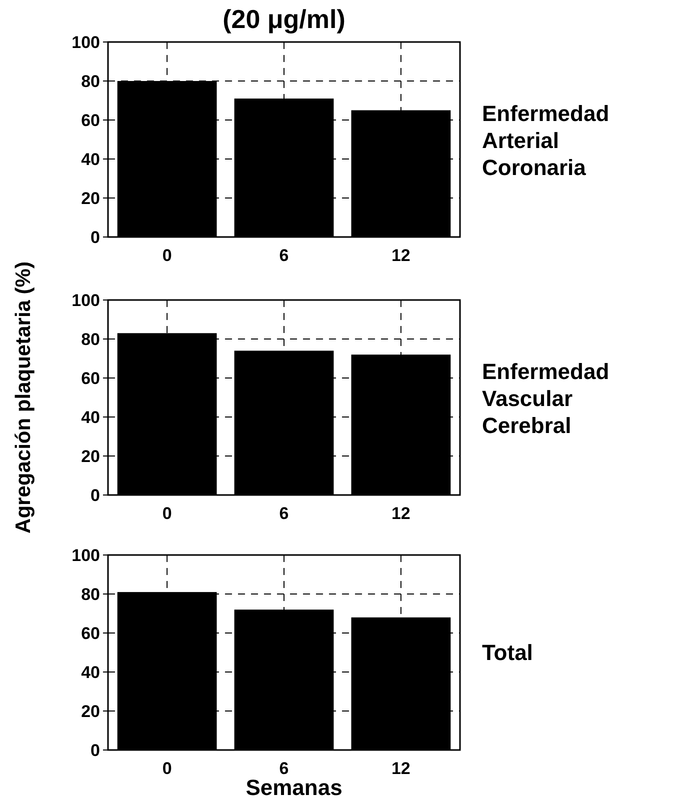 The width and height of the screenshot is (689, 810). Describe the element at coordinates (23, 398) in the screenshot. I see `y-axis-title: Agregación plaquetaria (%)` at that location.